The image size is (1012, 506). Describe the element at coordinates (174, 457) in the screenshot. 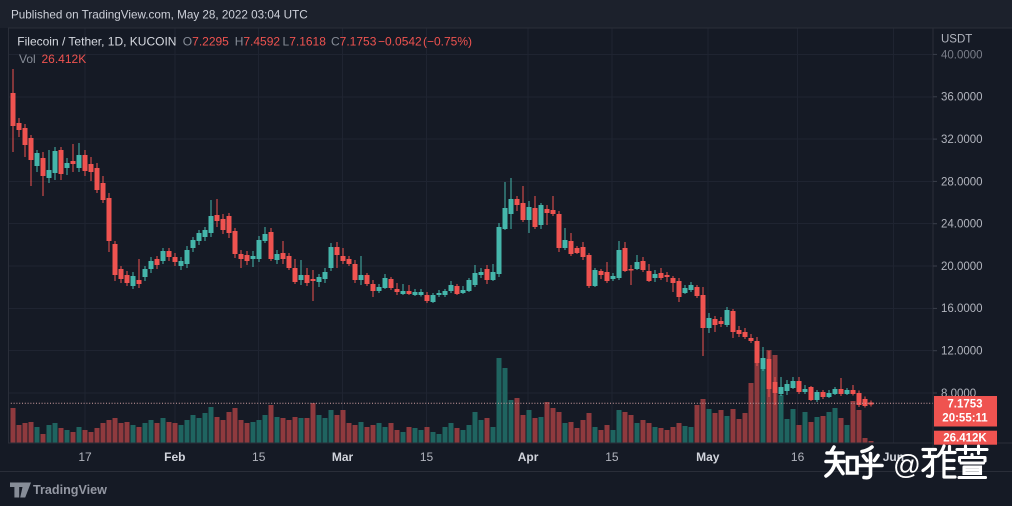

I see `svg-text: Feb` at that location.